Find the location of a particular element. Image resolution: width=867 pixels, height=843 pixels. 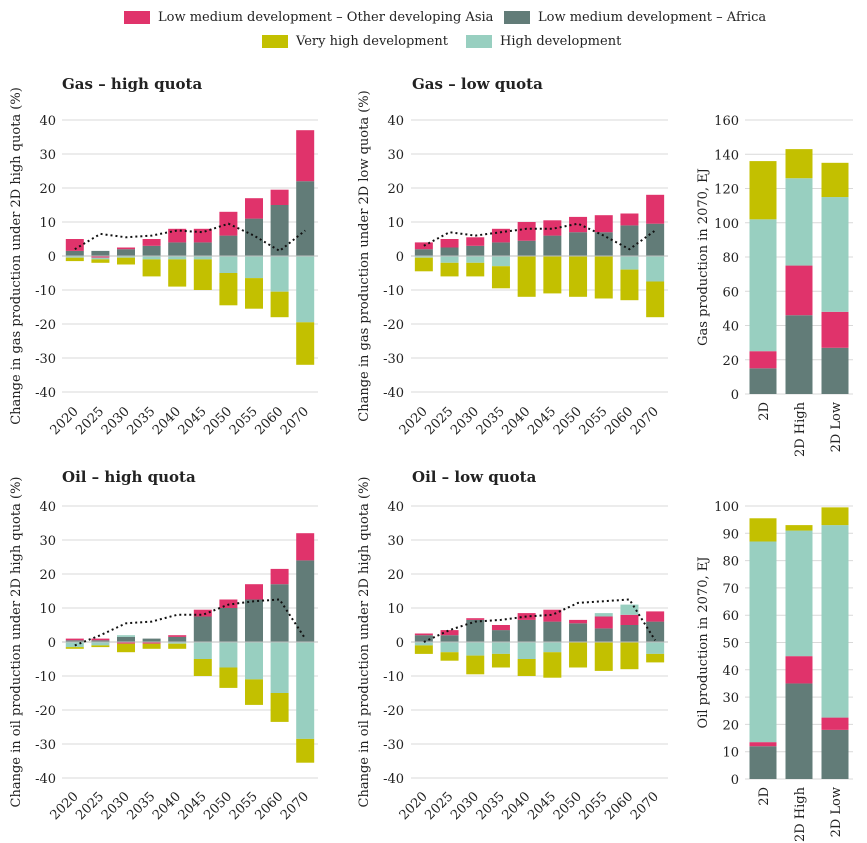

gas_high-net-change-line is located at coordinates (190, 237).